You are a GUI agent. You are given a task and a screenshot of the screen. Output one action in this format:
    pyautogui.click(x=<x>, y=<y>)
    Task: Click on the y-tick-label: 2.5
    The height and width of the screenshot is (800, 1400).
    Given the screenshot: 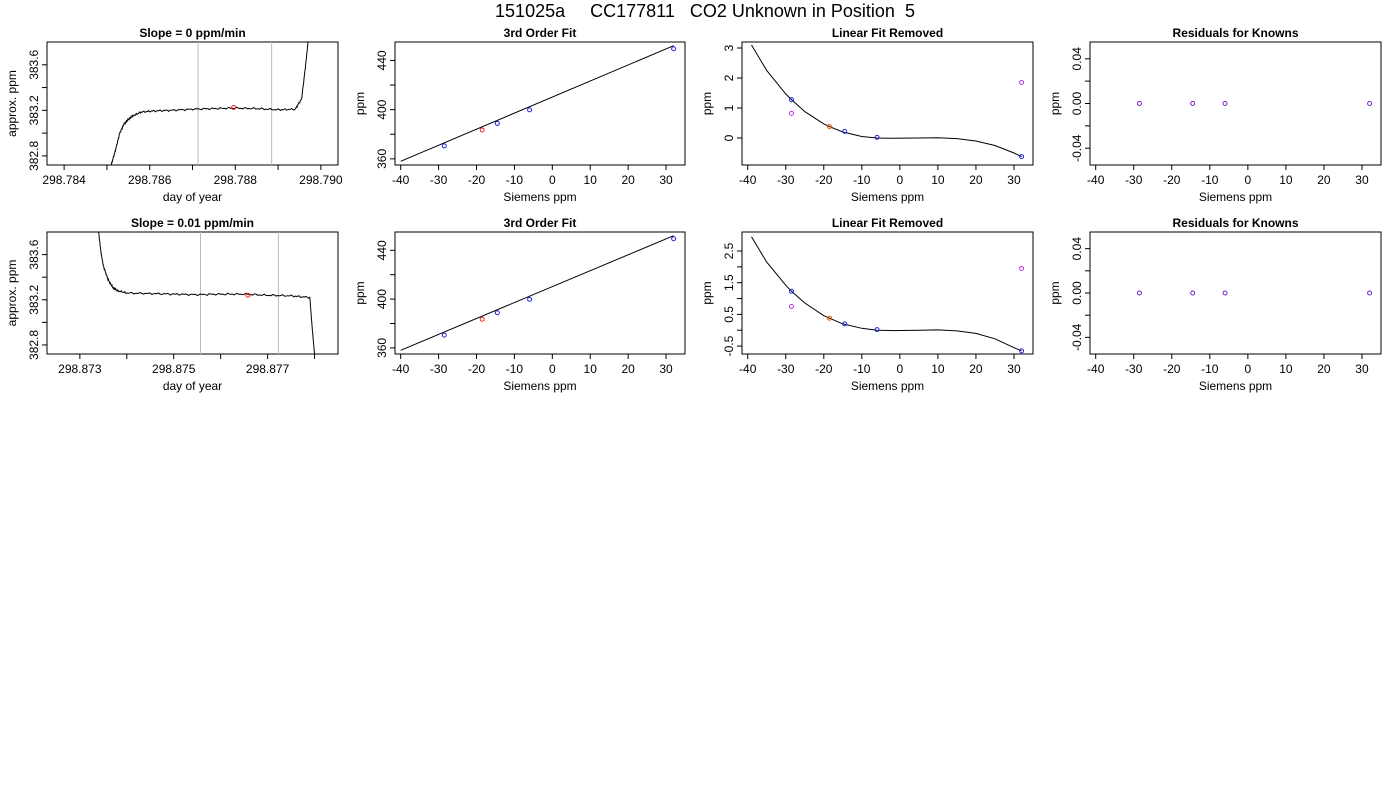 What is the action you would take?
    pyautogui.click(x=729, y=250)
    